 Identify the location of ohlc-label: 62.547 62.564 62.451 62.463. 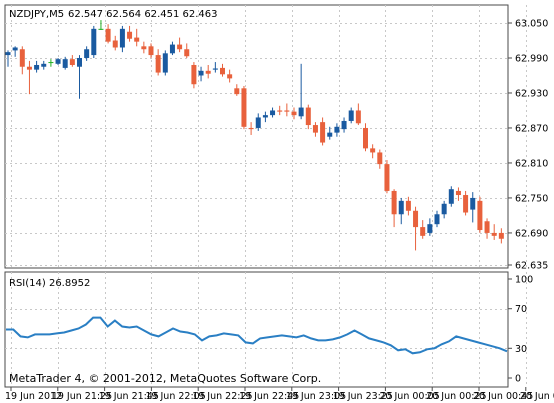
(143, 14).